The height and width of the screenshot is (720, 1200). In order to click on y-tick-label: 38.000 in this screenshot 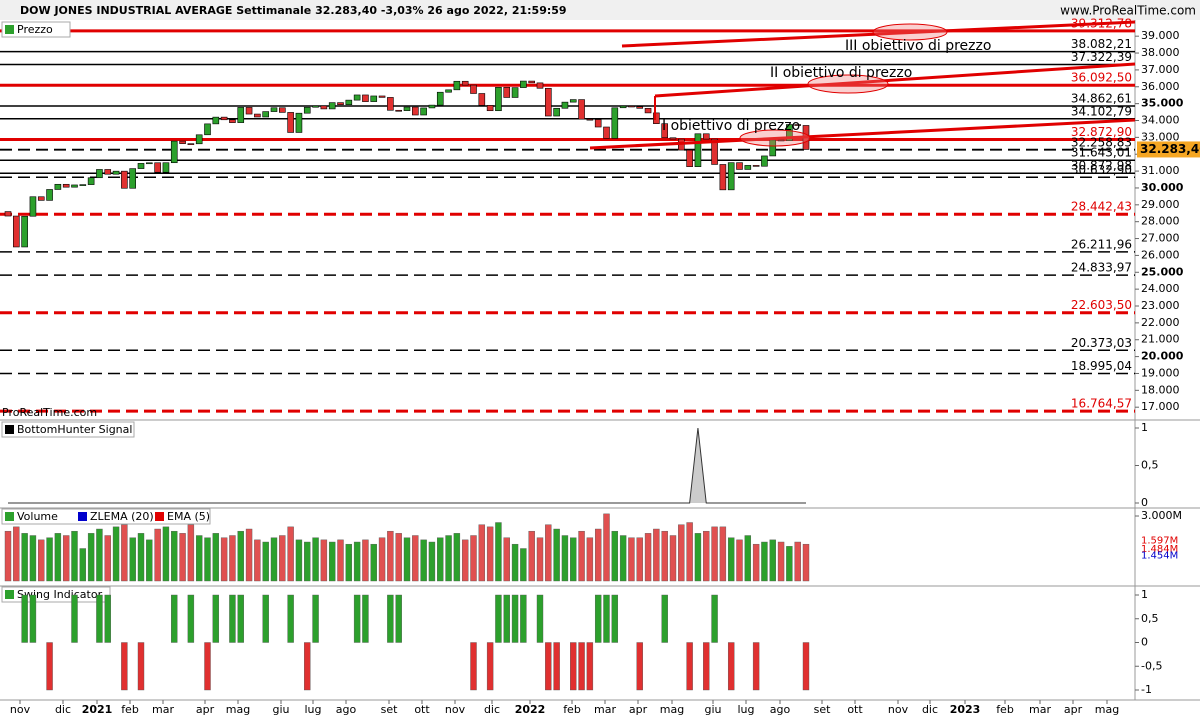, I will do `click(1160, 52)`.